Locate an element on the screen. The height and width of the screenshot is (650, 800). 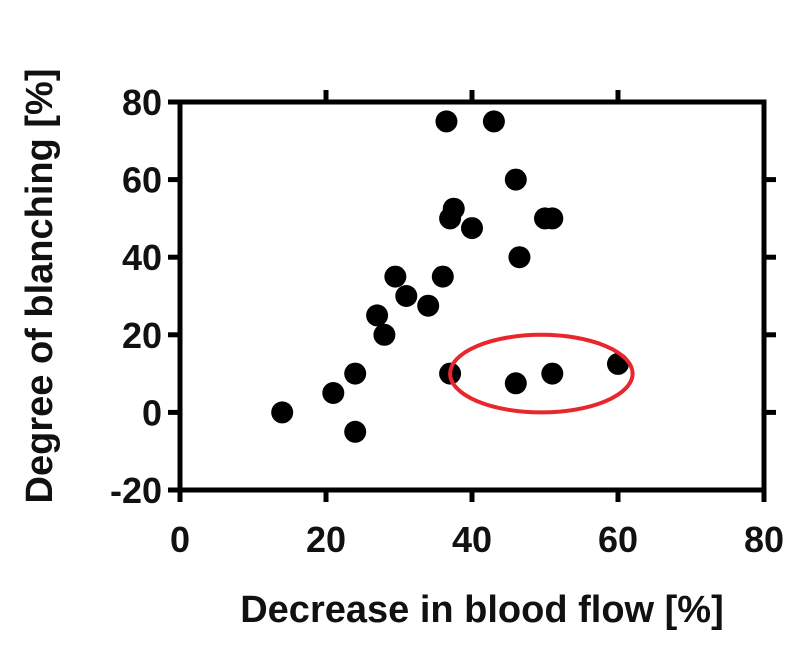
x-tick-label: 80 is located at coordinates (764, 539).